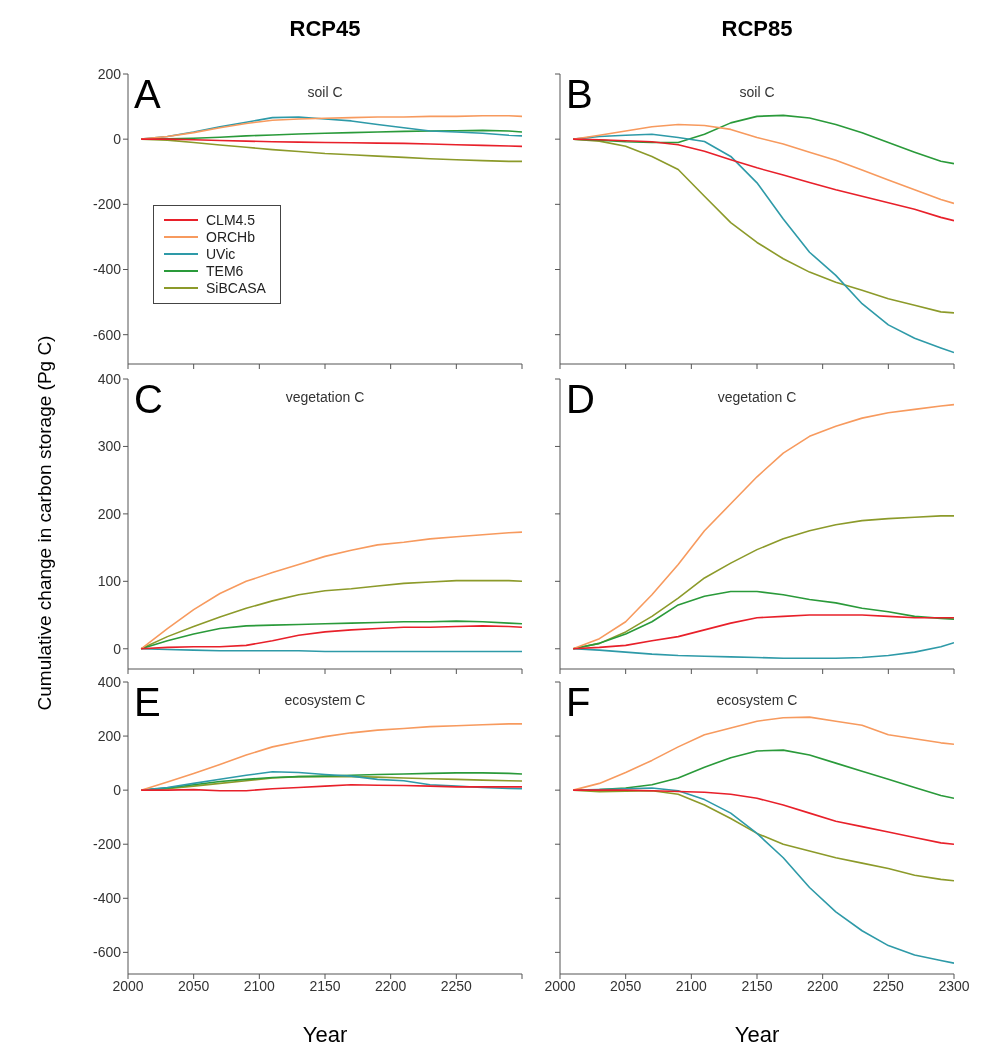  I want to click on x-tick-label: 2300, so click(954, 985).